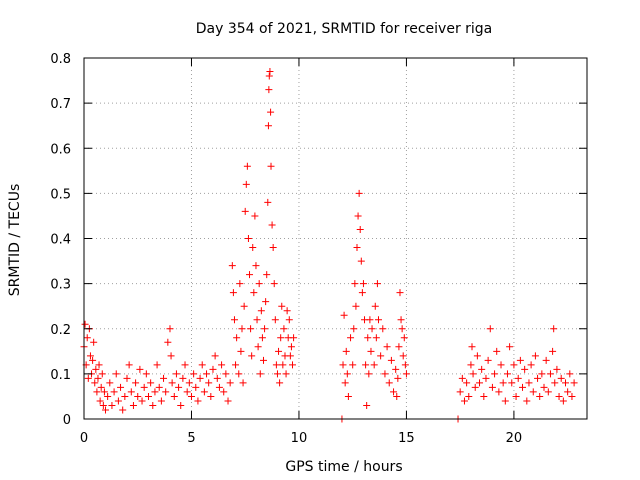 Image resolution: width=640 pixels, height=480 pixels. Describe the element at coordinates (60, 330) in the screenshot. I see `y-tick-label: 0.2` at that location.